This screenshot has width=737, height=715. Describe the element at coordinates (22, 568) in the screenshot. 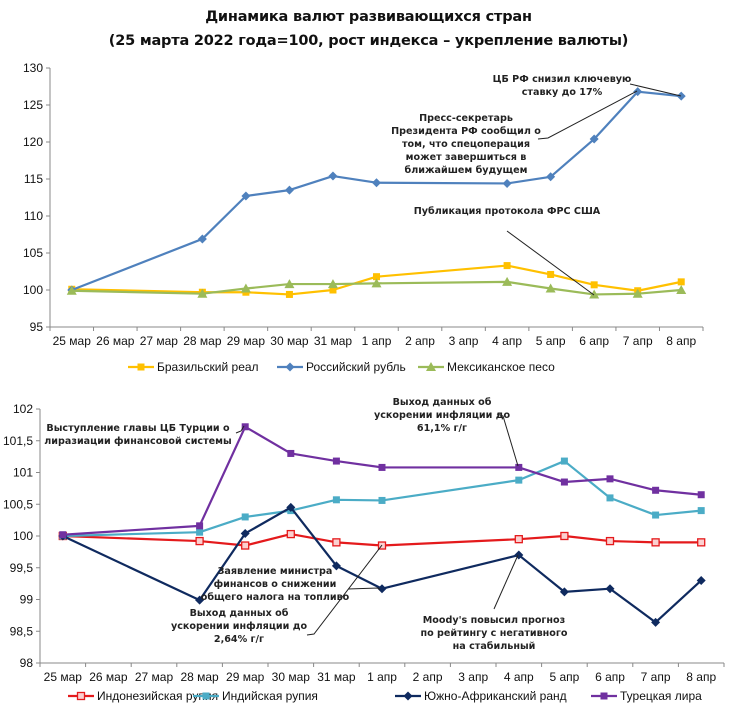

I see `y-tick-label: 99,5` at that location.